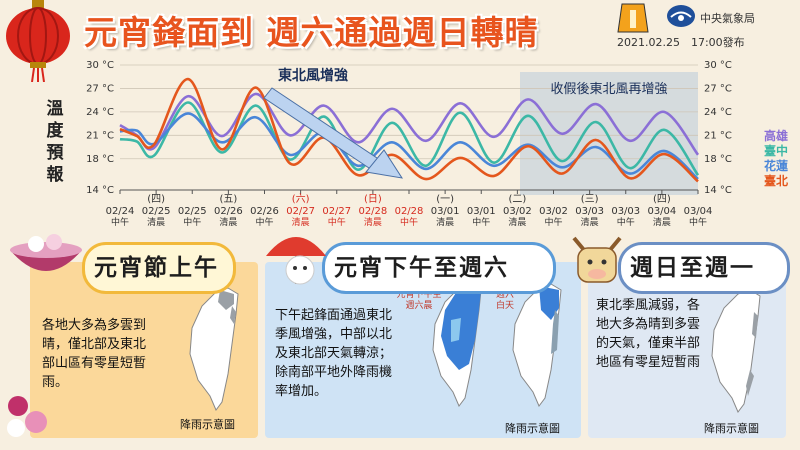 This screenshot has height=450, width=800. What do you see at coordinates (409, 124) in the screenshot?
I see `series-line-高雄` at bounding box center [409, 124].